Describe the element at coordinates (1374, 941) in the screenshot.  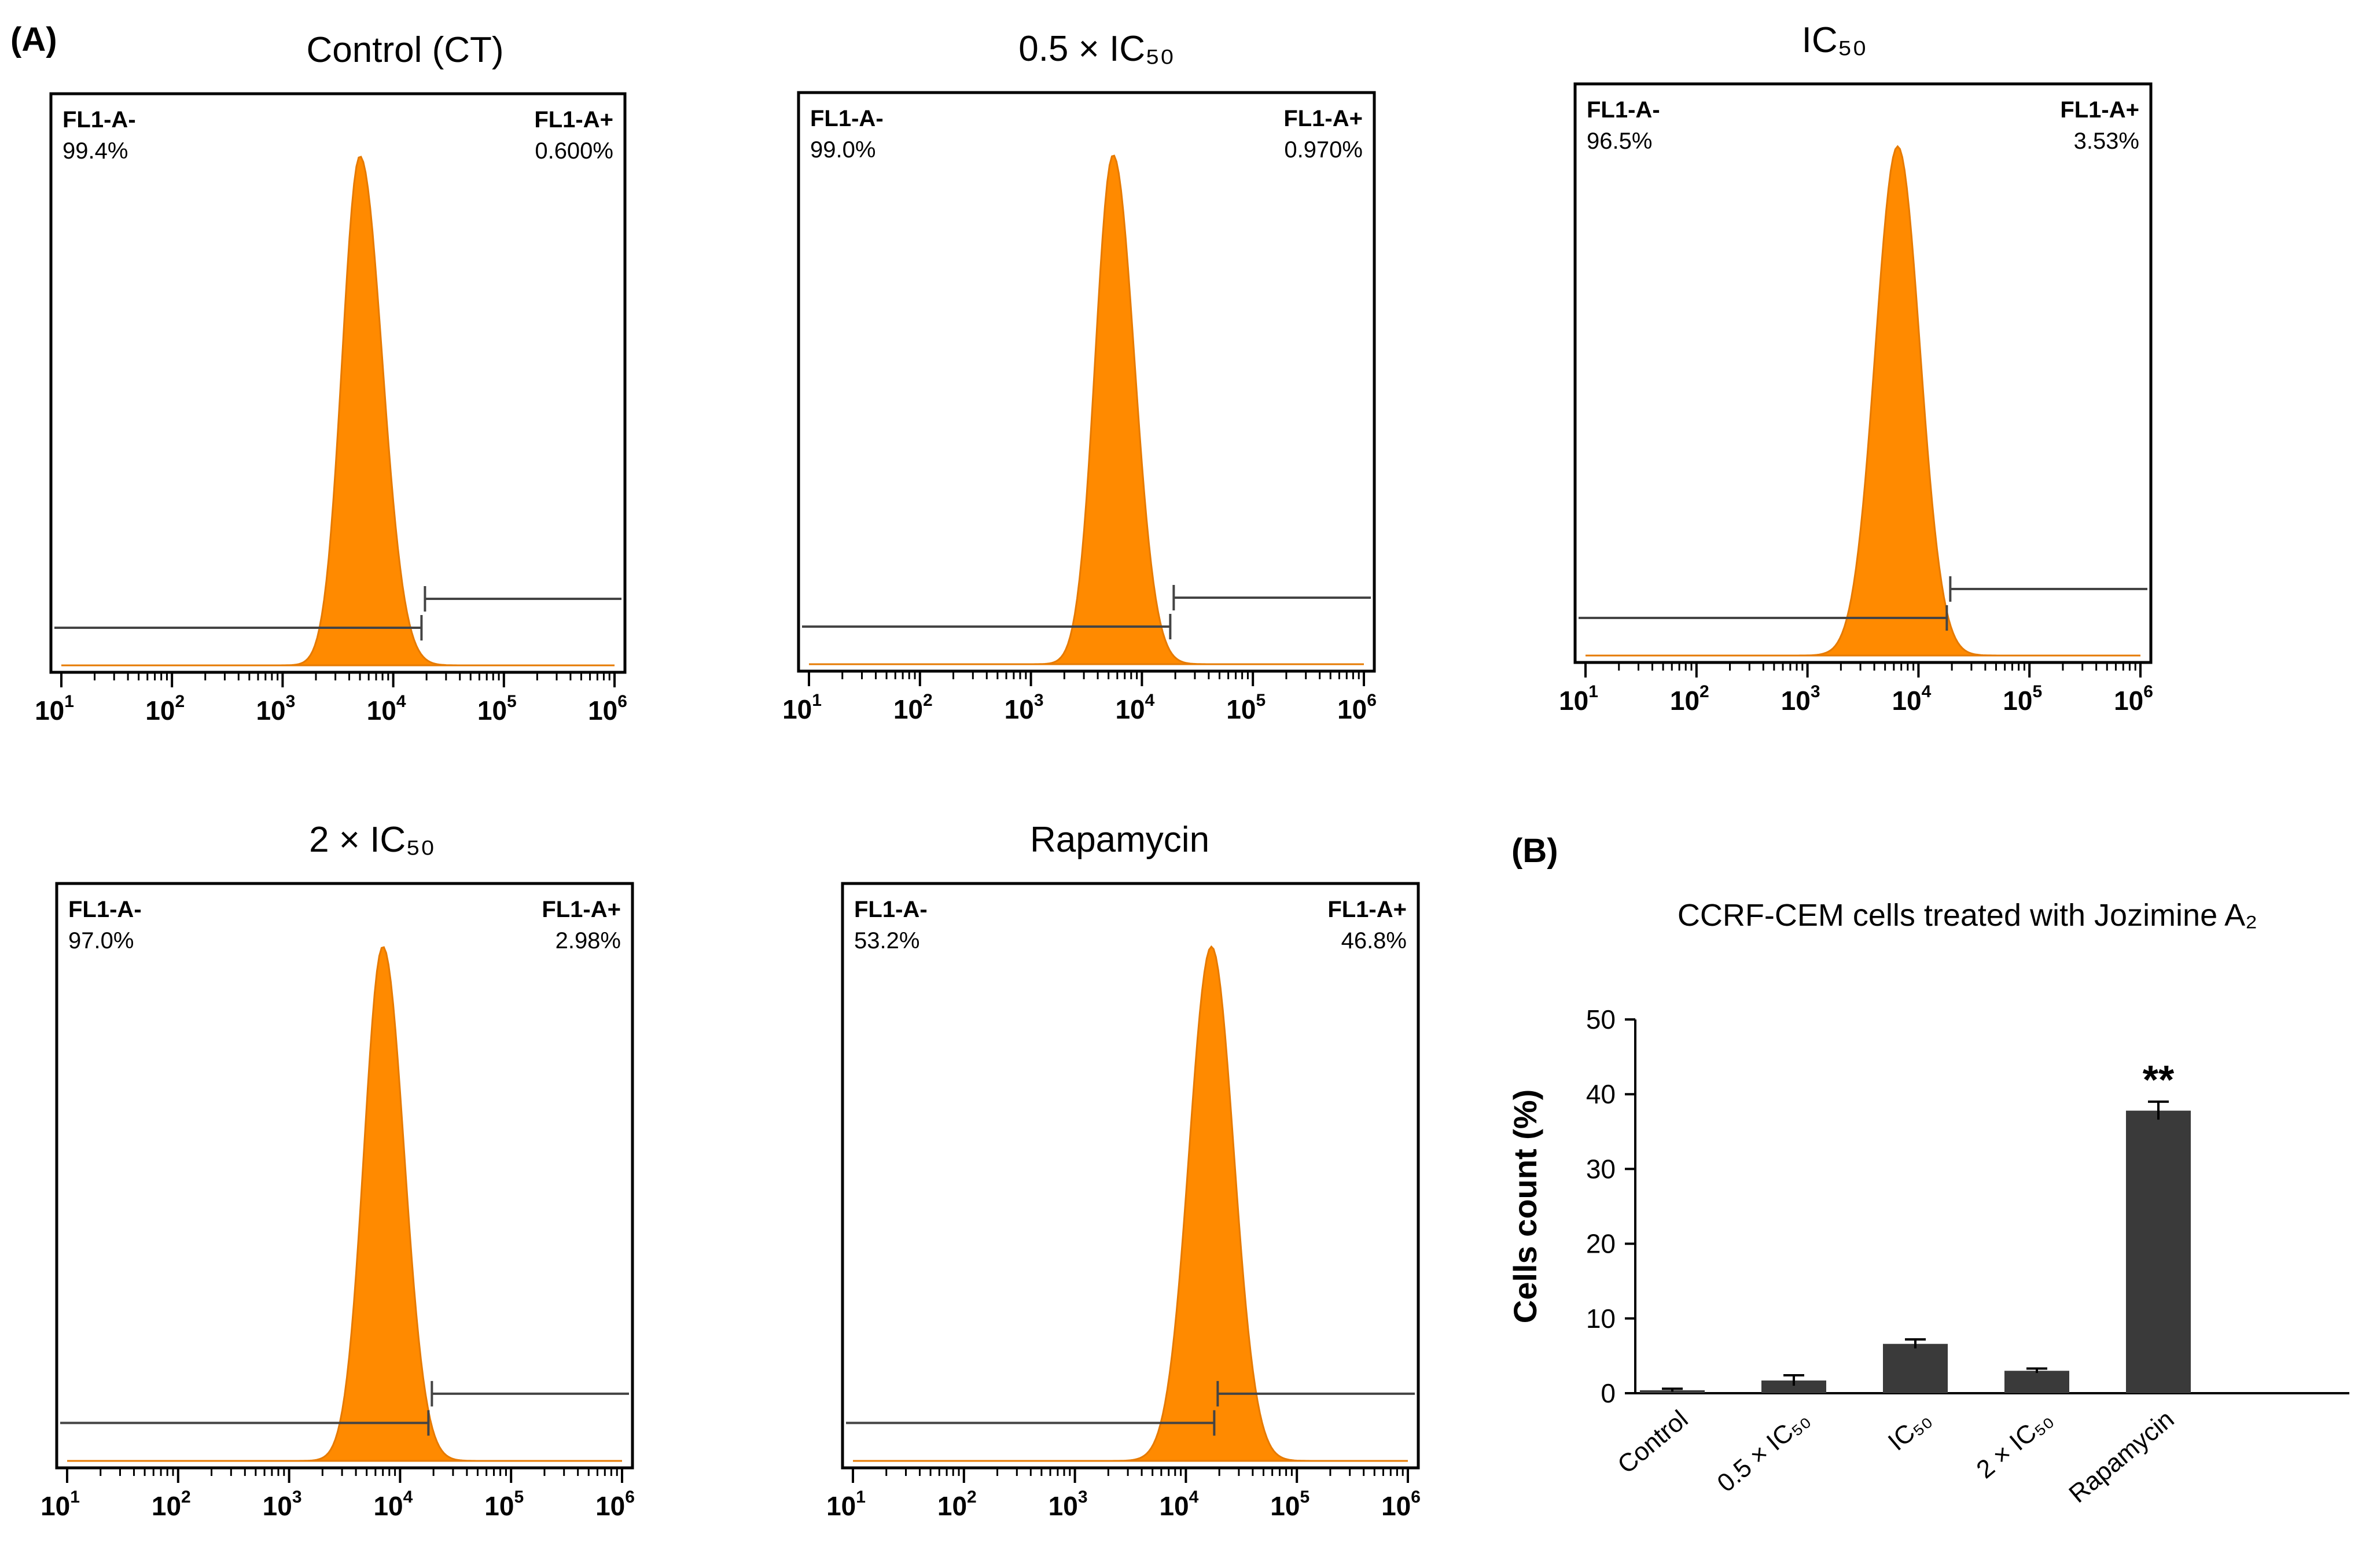
I see `gate-positive-percent: 46.8%` at that location.